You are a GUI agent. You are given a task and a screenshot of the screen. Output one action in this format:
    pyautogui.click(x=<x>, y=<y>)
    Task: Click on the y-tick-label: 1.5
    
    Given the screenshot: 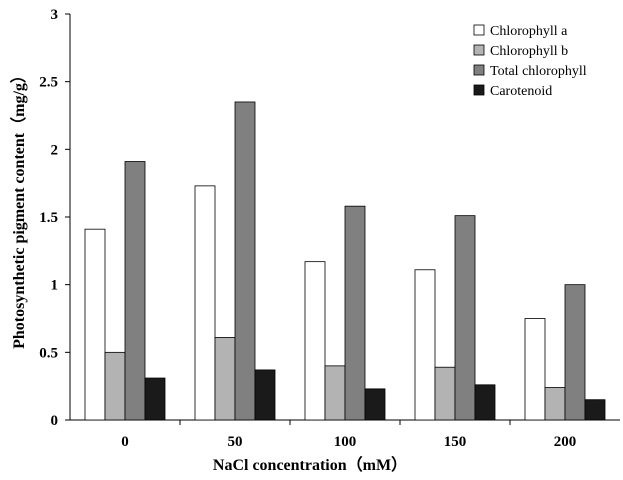 What is the action you would take?
    pyautogui.click(x=48, y=218)
    